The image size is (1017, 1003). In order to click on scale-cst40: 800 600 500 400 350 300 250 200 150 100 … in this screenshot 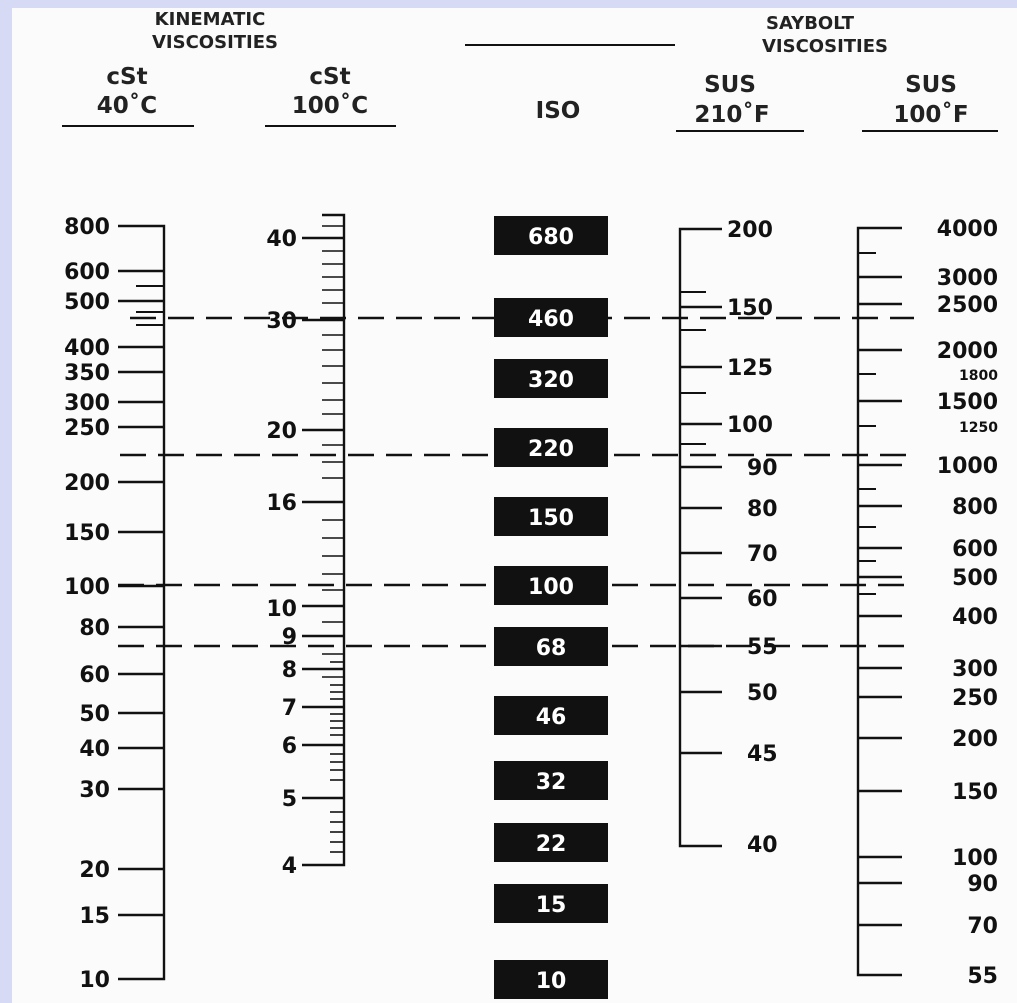, I will do `click(115, 604)`.